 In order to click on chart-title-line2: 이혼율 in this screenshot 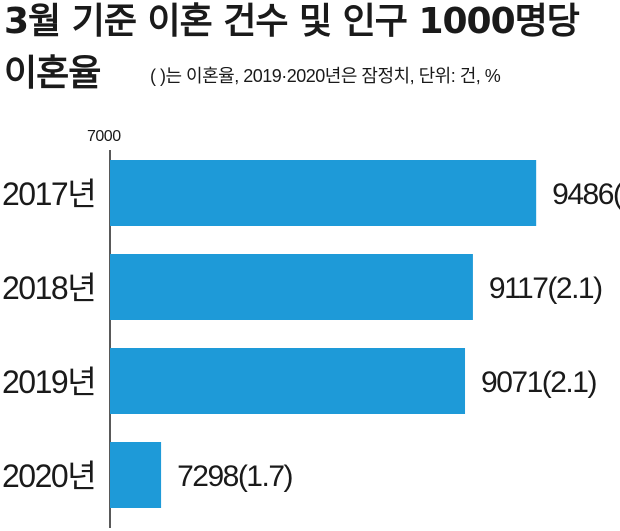, I will do `click(52, 73)`.